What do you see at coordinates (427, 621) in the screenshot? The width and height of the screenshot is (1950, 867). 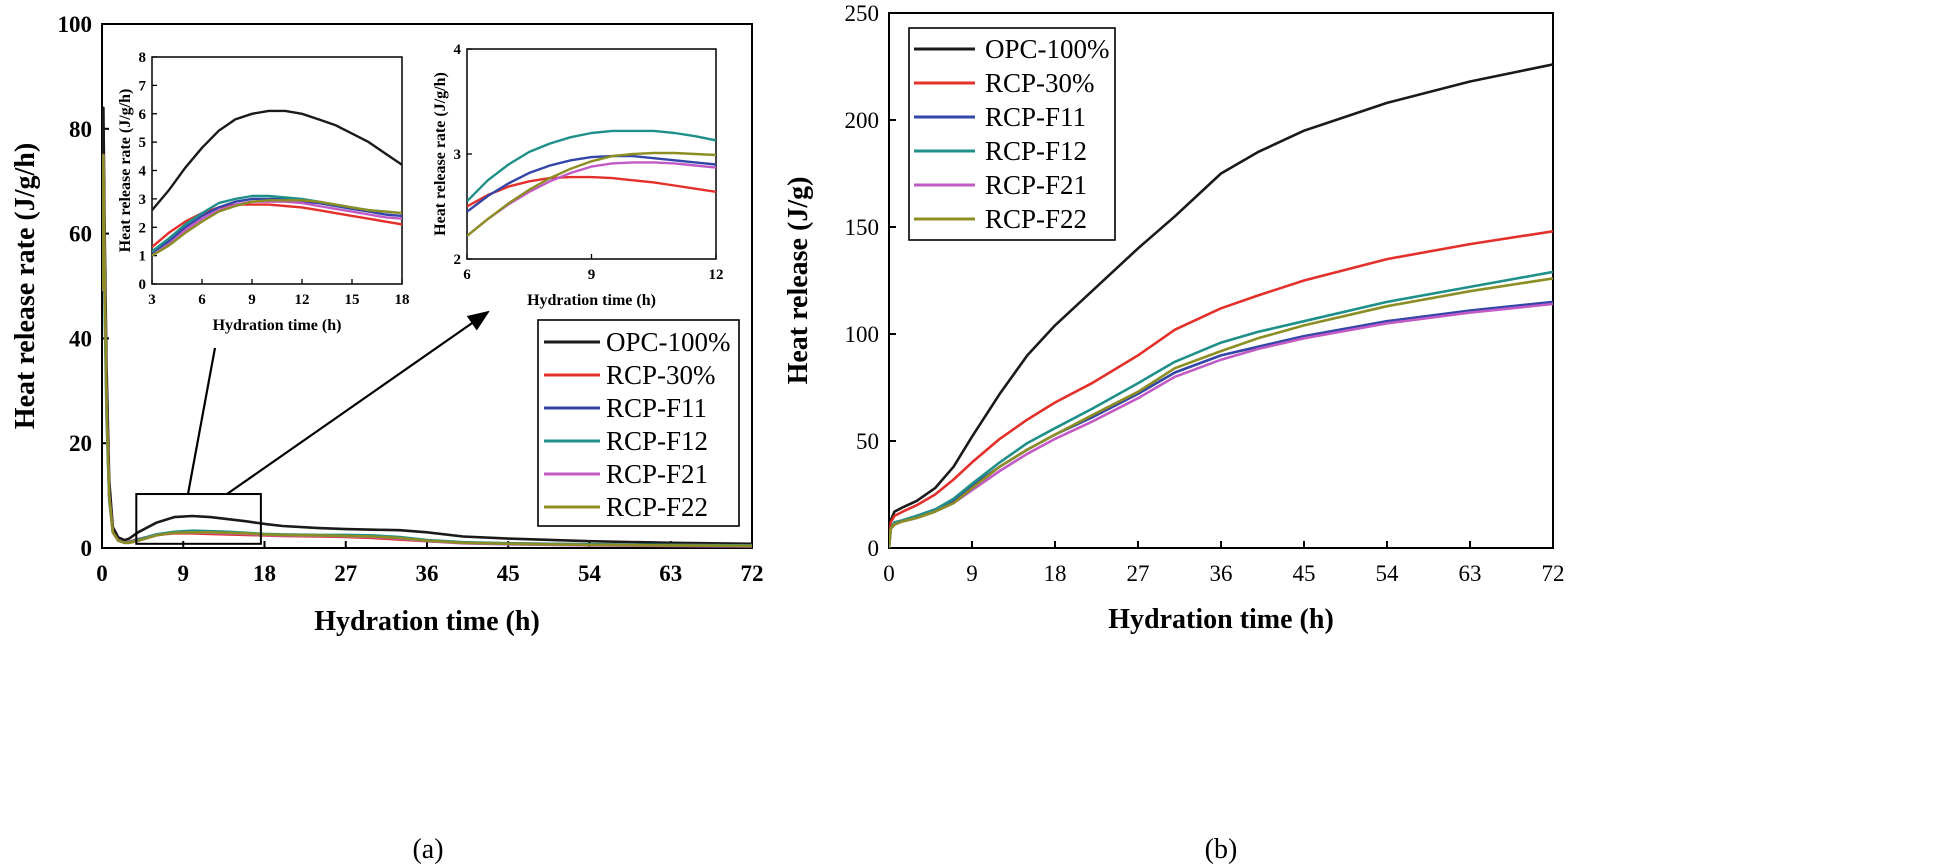 I see `a-x-axis-label: Hydration time (h)` at bounding box center [427, 621].